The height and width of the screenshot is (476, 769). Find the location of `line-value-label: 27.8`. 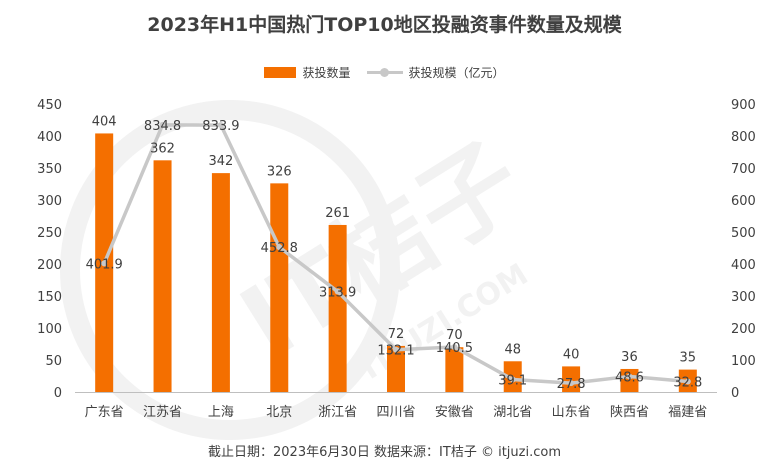

line-value-label: 27.8 is located at coordinates (571, 384).